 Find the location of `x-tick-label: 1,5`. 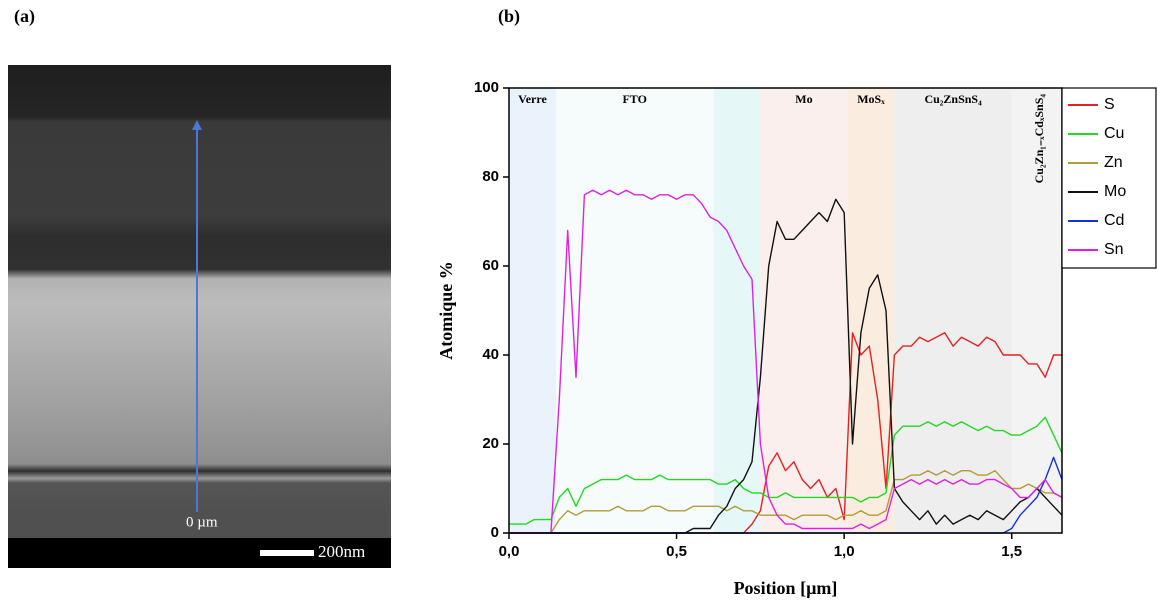

x-tick-label: 1,5 is located at coordinates (1011, 551).